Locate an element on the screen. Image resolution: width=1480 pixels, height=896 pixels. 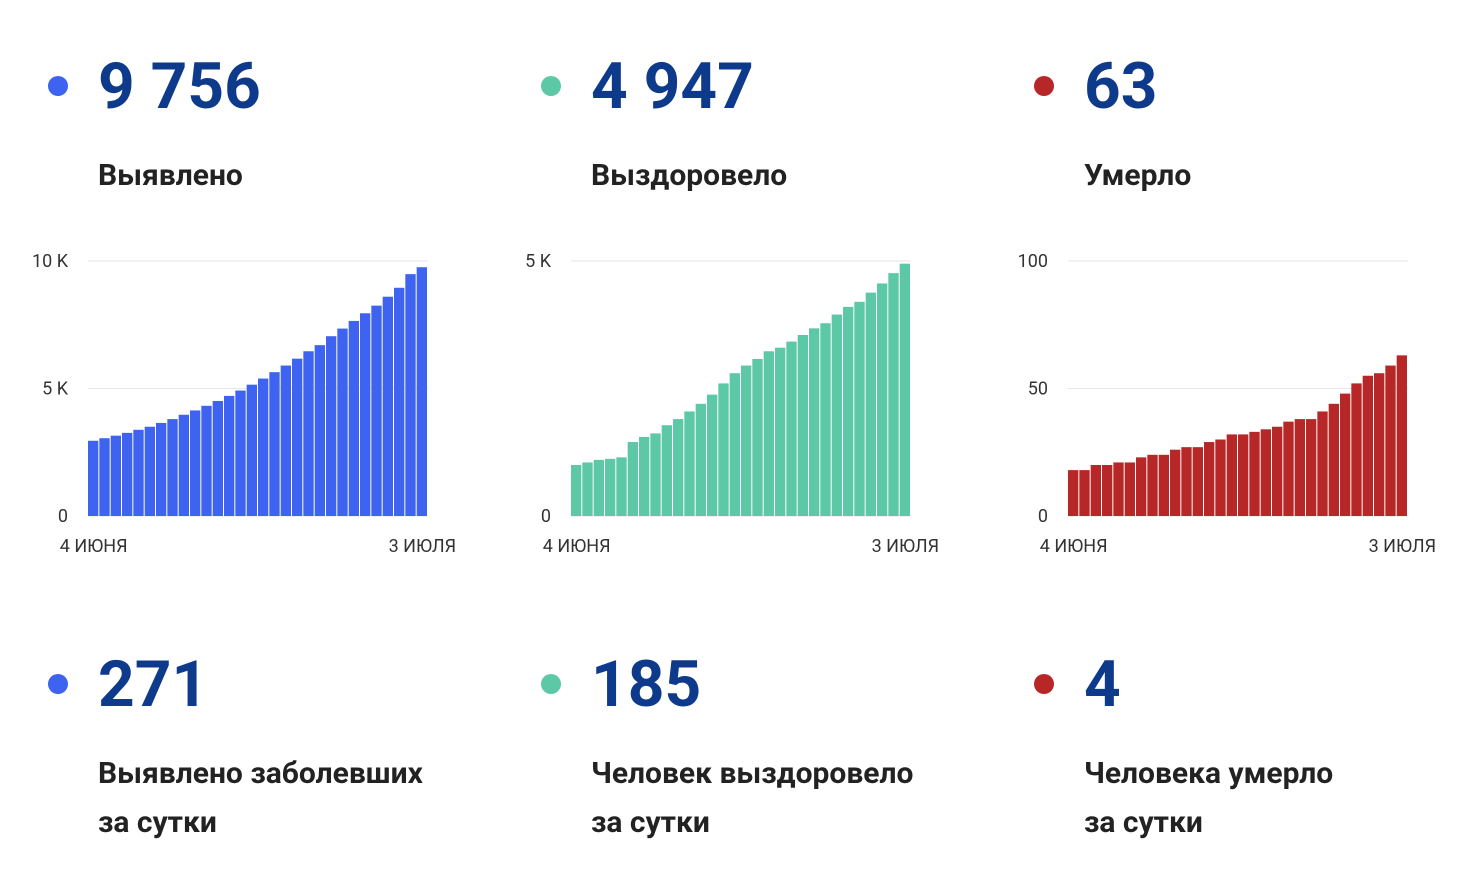
total-value: 63 is located at coordinates (1120, 86).